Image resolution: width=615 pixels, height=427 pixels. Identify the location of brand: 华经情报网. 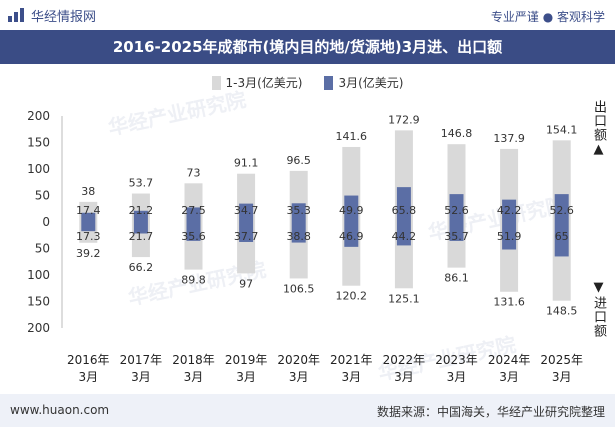
(52, 15).